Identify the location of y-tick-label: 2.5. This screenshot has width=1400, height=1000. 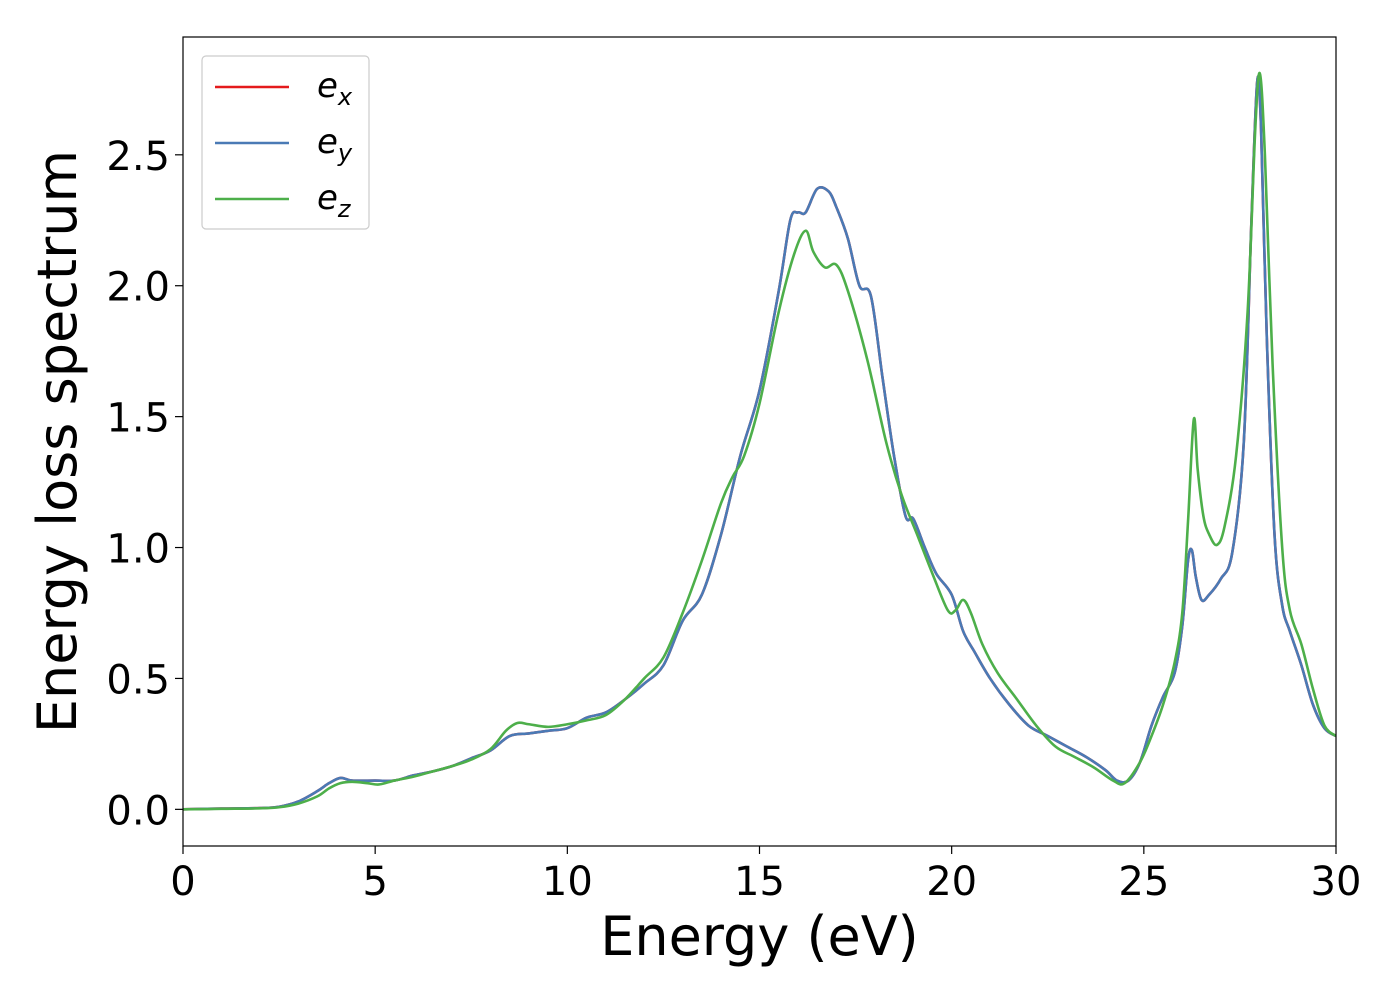
(138, 157).